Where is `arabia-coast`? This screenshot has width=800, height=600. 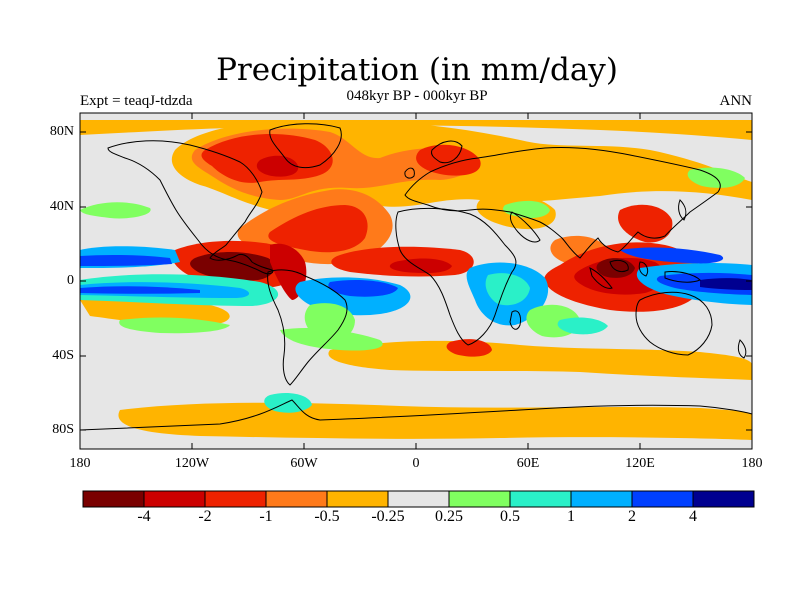
arabia-coast is located at coordinates (525, 227).